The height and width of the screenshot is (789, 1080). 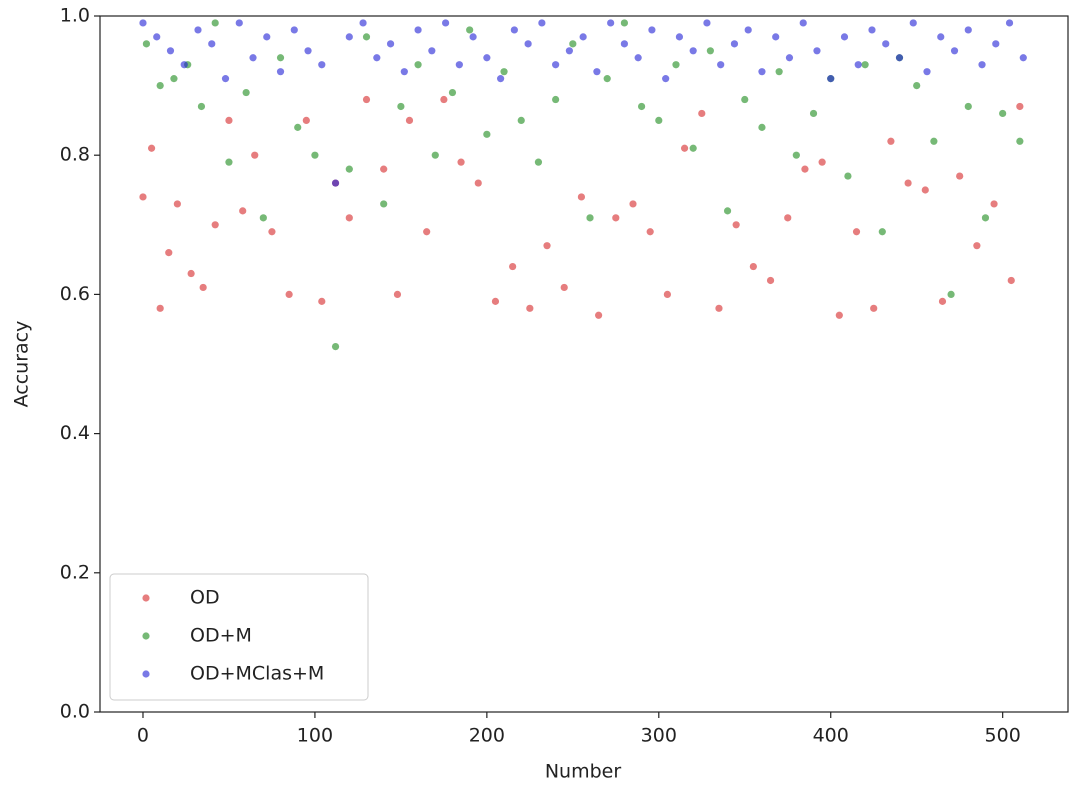 I want to click on x-tick-label: 400, so click(x=831, y=736).